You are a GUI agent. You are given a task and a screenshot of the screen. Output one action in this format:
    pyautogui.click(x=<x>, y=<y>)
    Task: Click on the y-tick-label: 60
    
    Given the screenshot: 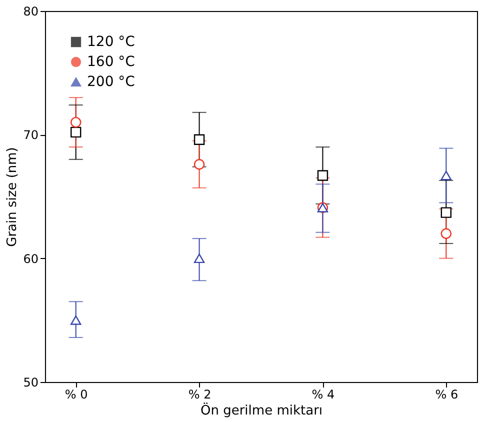 What is the action you would take?
    pyautogui.click(x=30, y=259)
    